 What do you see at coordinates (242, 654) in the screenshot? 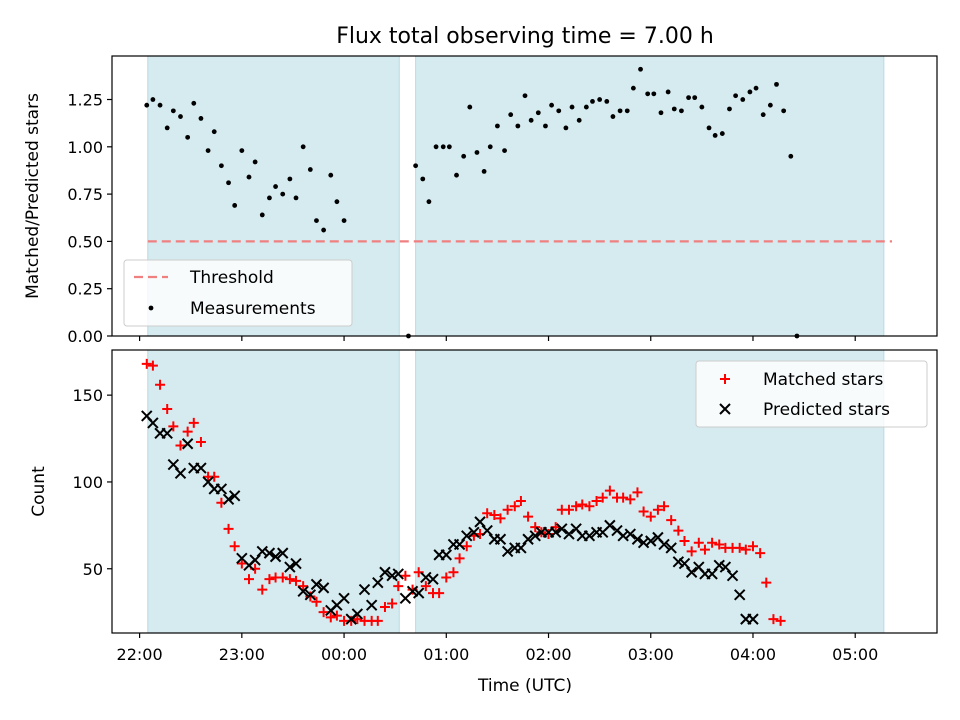
I see `x-tick-label-1: 23:00` at bounding box center [242, 654].